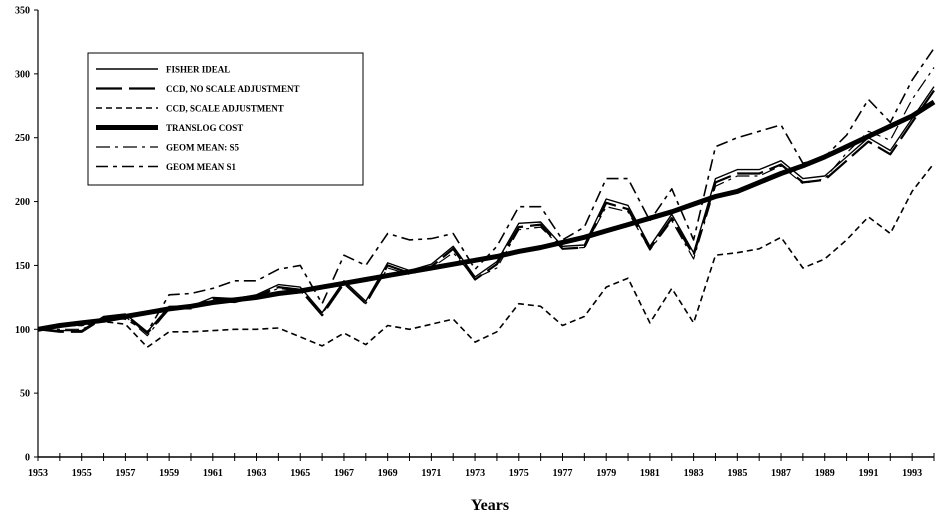 This screenshot has height=515, width=938. Describe the element at coordinates (22, 138) in the screenshot. I see `y-tick-label: 250` at that location.